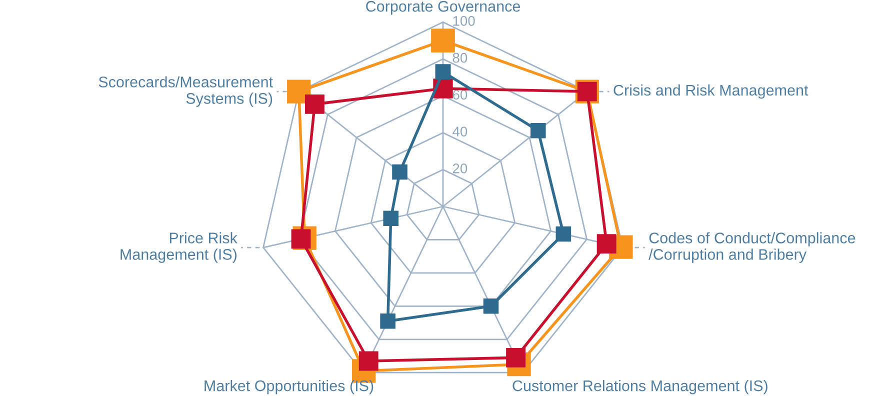 Image resolution: width=886 pixels, height=413 pixels. Describe the element at coordinates (460, 169) in the screenshot. I see `y-tick-label: 20` at that location.